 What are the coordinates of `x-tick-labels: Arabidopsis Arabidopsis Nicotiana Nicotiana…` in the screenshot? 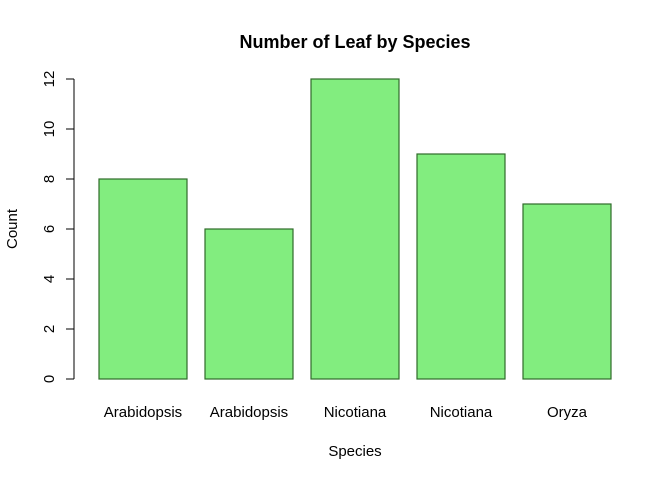 It's located at (346, 412).